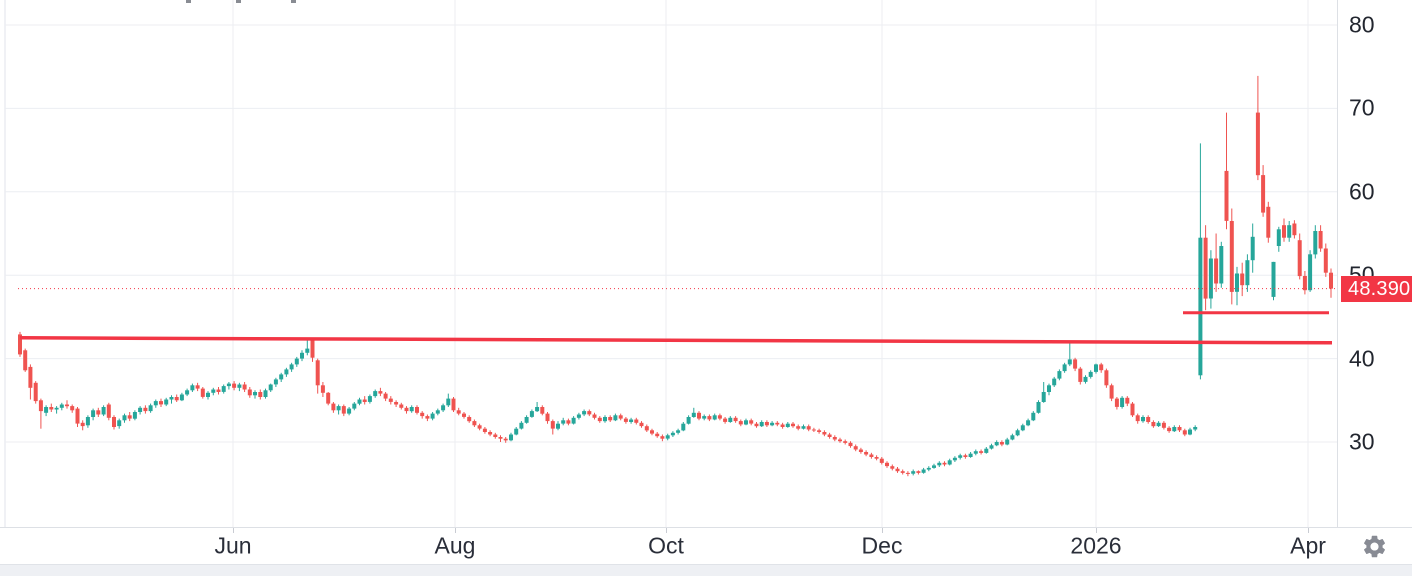  What do you see at coordinates (882, 545) in the screenshot?
I see `time-tick-label: Dec` at bounding box center [882, 545].